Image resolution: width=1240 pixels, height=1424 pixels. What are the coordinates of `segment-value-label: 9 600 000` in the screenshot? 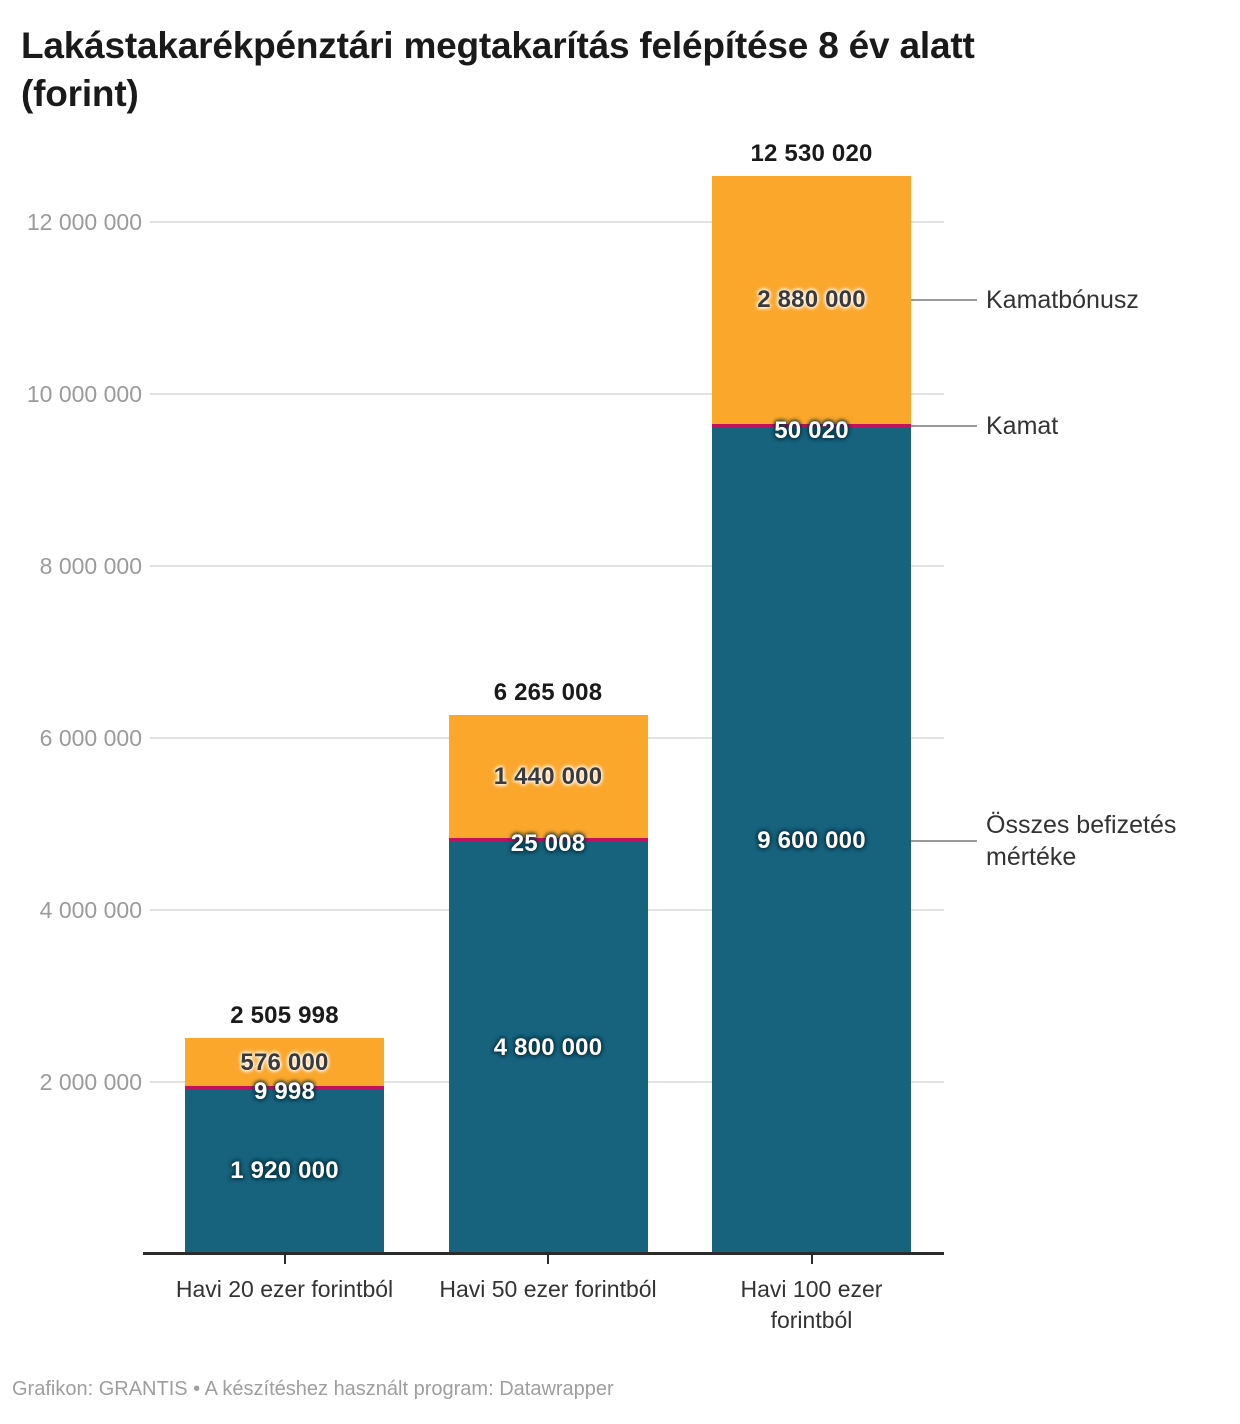 It's located at (811, 841).